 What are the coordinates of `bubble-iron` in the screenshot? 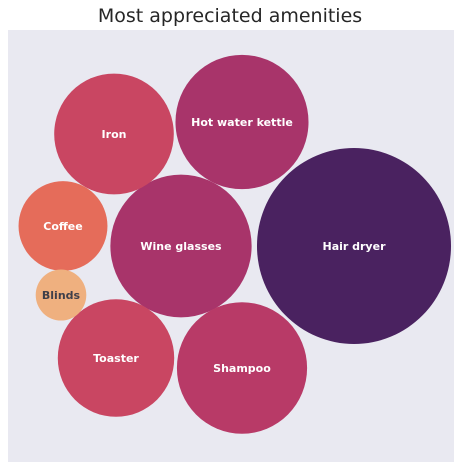 It's located at (114, 134).